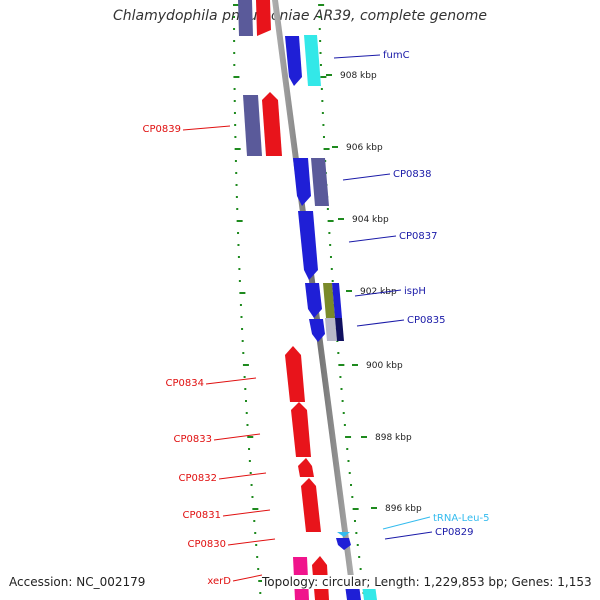 The image size is (600, 600). What do you see at coordinates (219, 581) in the screenshot?
I see `gene-label: xerD` at bounding box center [219, 581].